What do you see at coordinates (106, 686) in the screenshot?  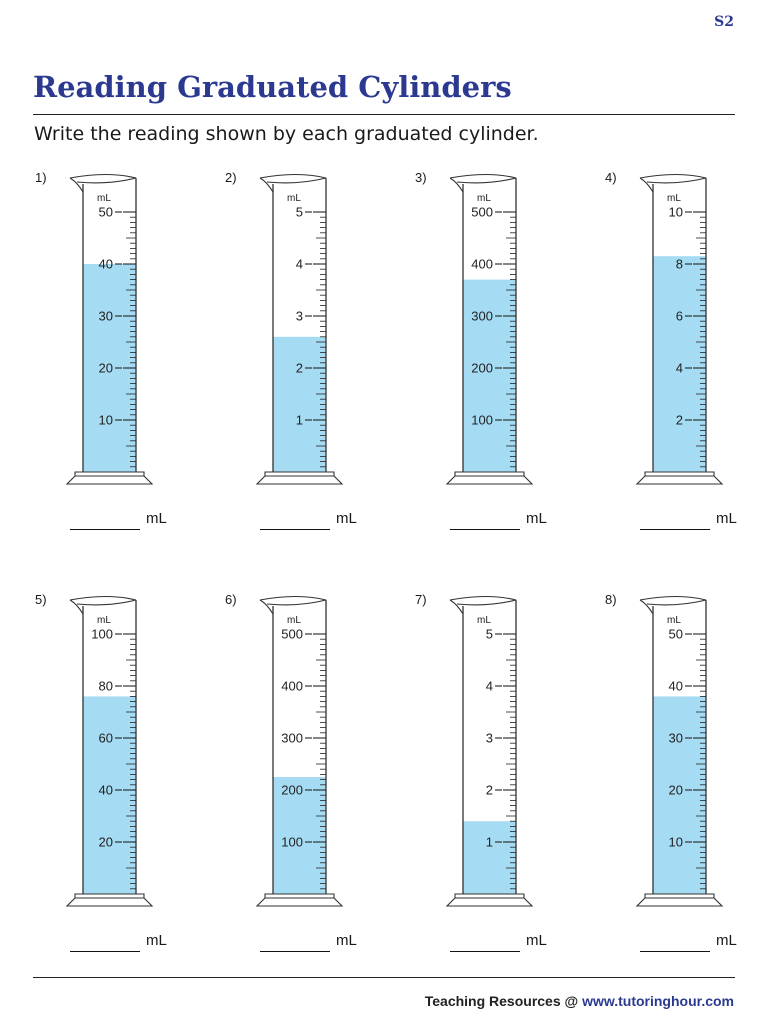 I see `scale-label: 80` at bounding box center [106, 686].